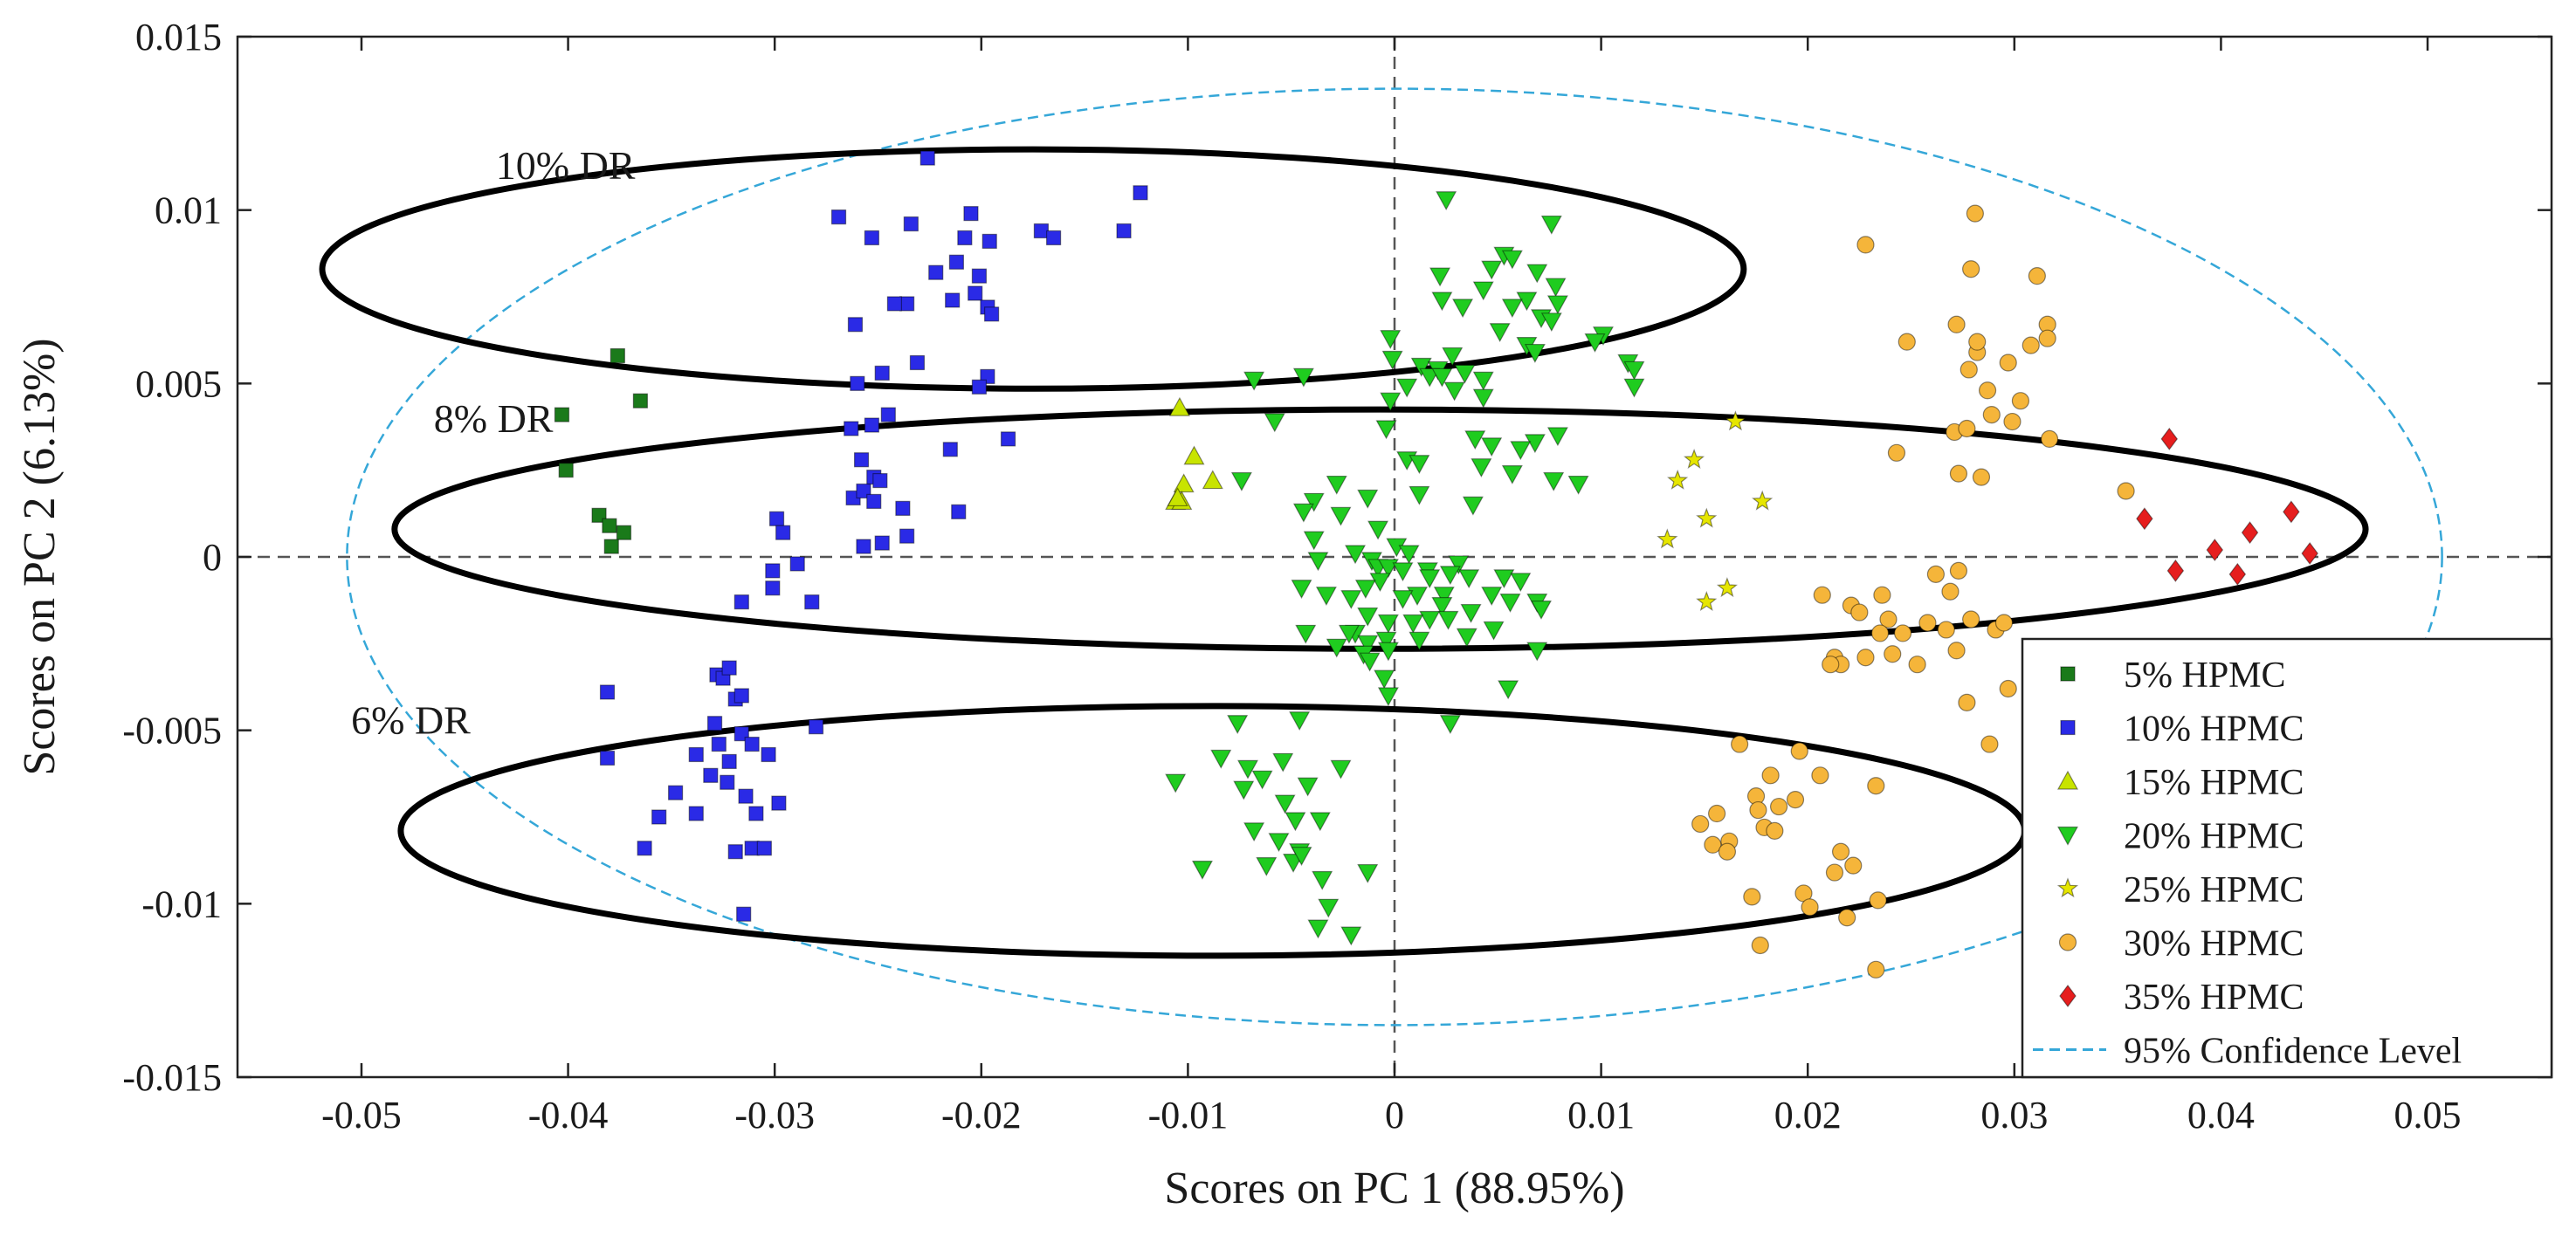 The height and width of the screenshot is (1236, 2576). I want to click on x-tick-label: 0.01, so click(1601, 1115).